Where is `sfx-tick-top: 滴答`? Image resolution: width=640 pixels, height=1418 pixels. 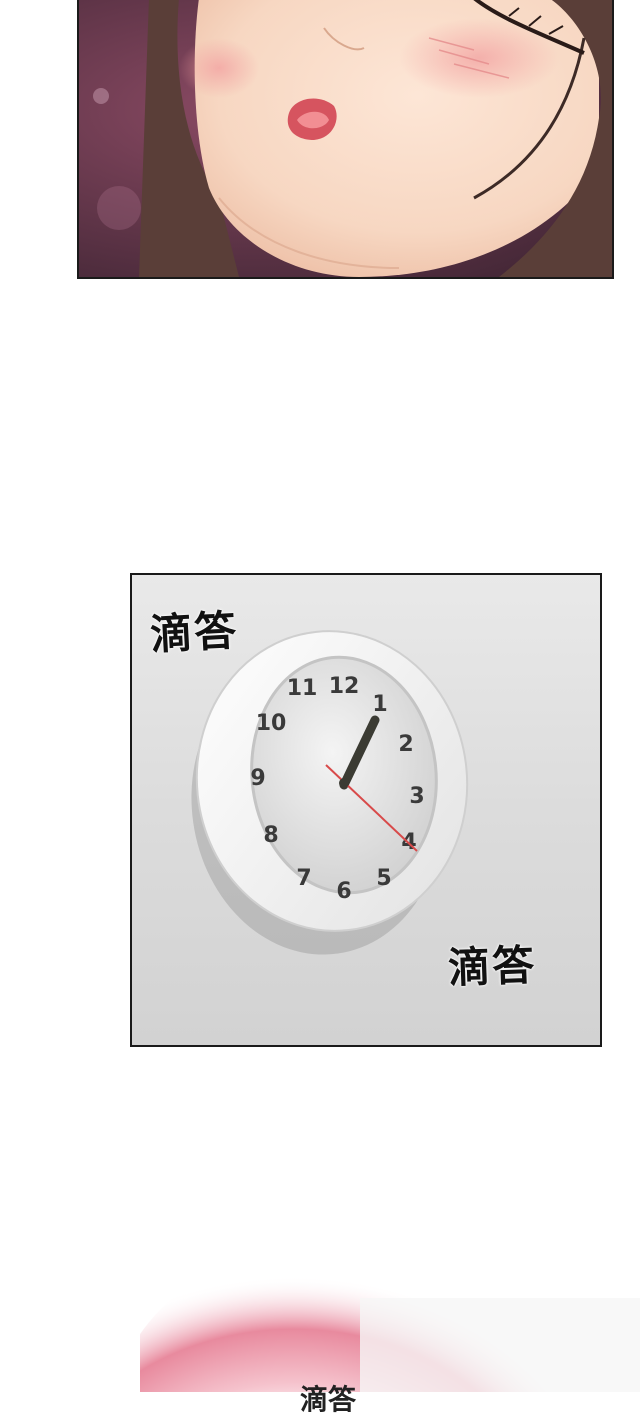
sfx-tick-top: 滴答 is located at coordinates (193, 630).